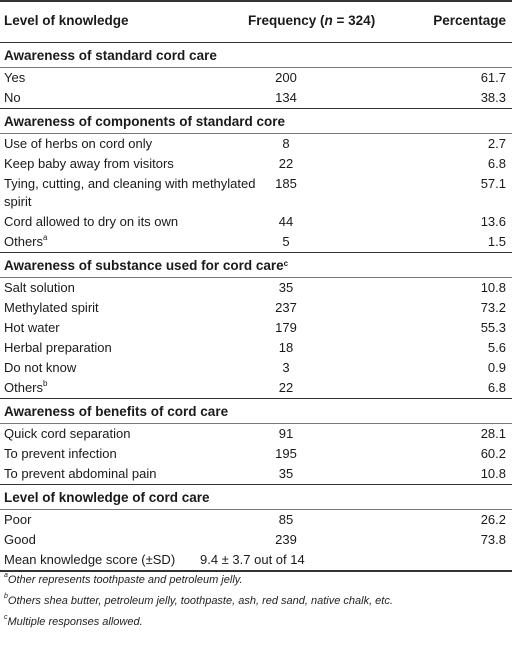  What do you see at coordinates (493, 221) in the screenshot?
I see `row-percentage: 13.6` at bounding box center [493, 221].